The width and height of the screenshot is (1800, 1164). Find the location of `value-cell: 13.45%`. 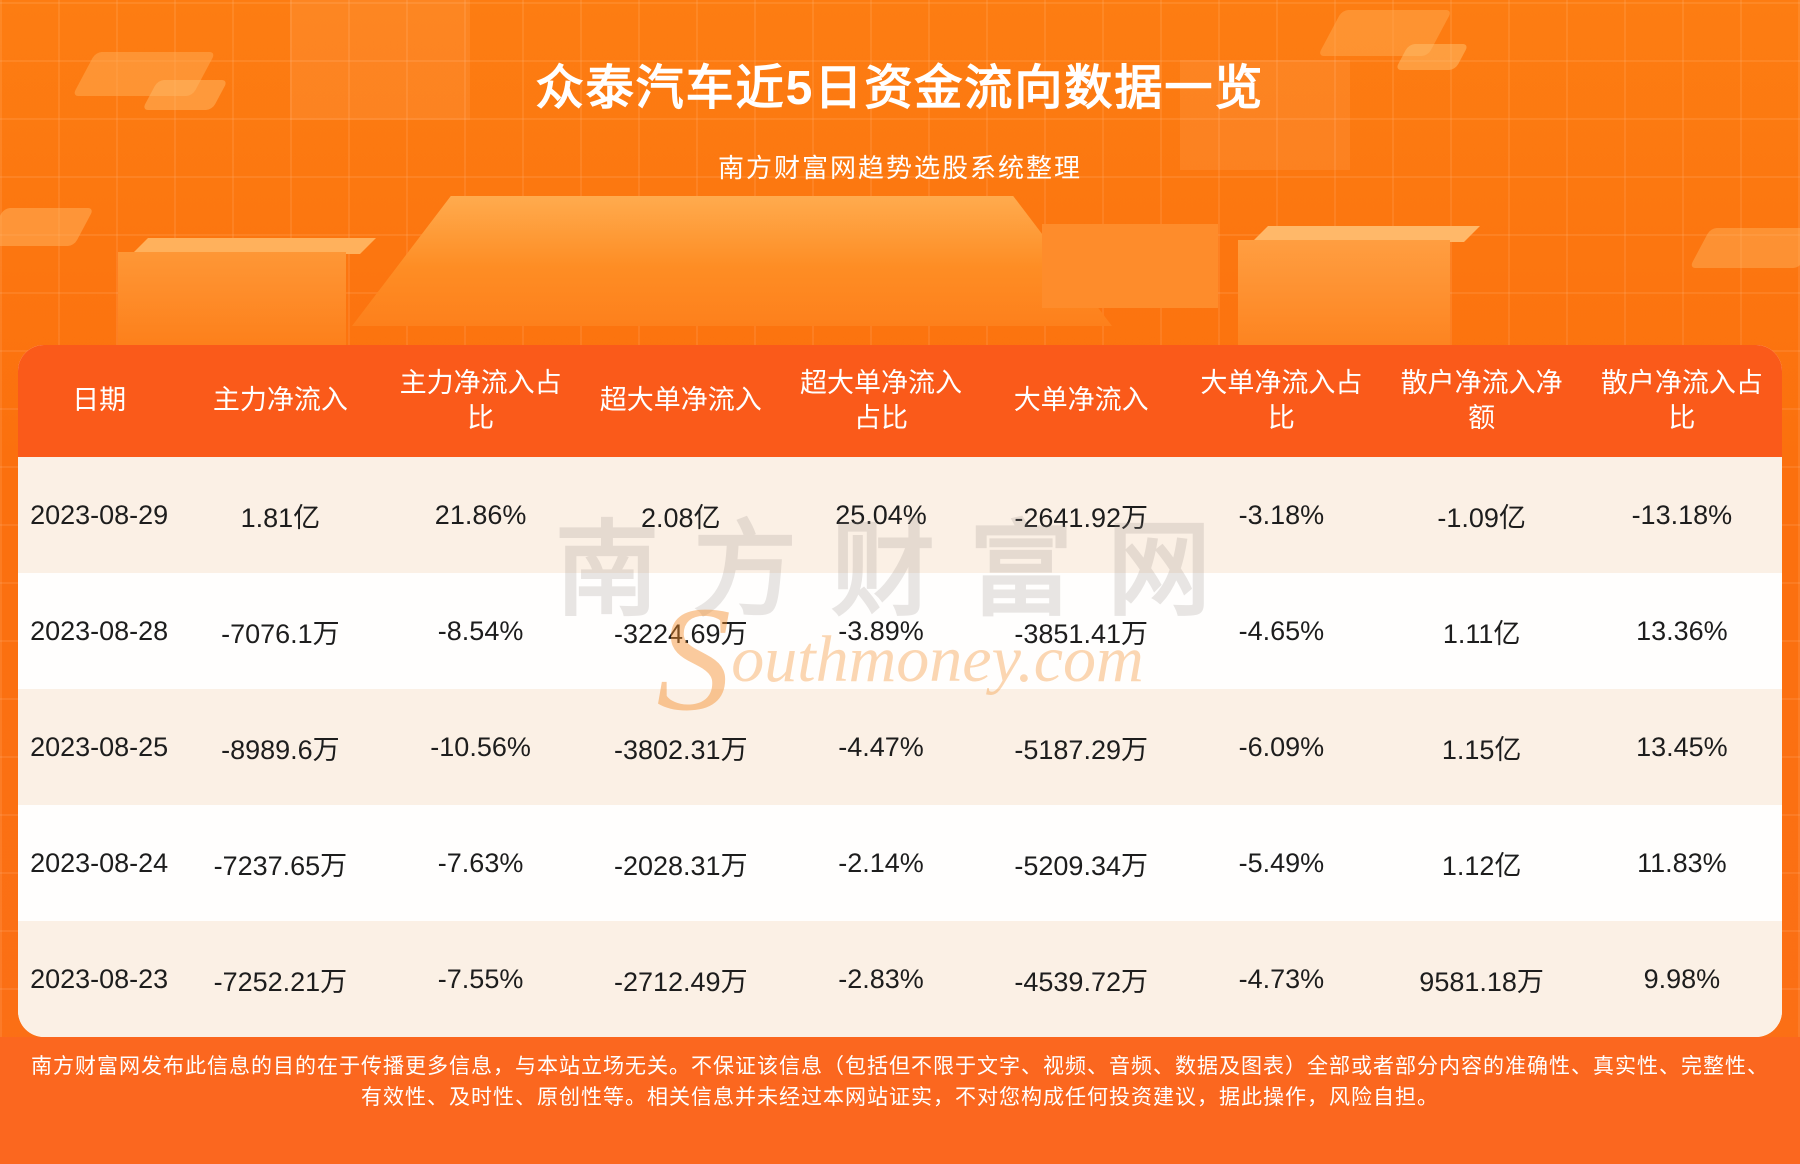

value-cell: 13.45% is located at coordinates (1682, 746).